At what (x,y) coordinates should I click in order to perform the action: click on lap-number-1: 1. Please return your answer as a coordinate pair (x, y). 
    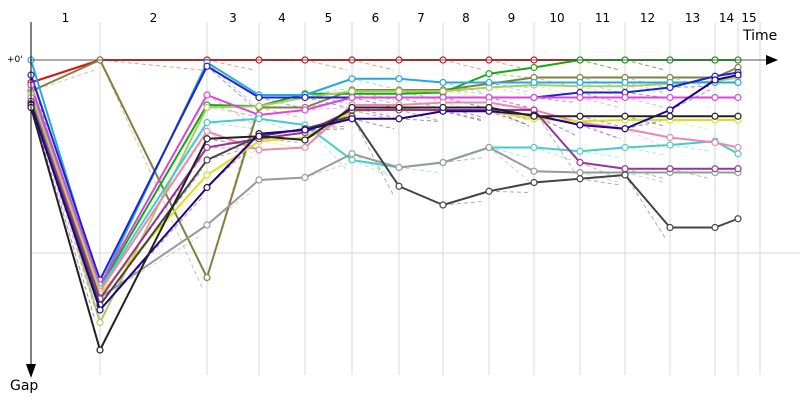
    Looking at the image, I should click on (66, 18).